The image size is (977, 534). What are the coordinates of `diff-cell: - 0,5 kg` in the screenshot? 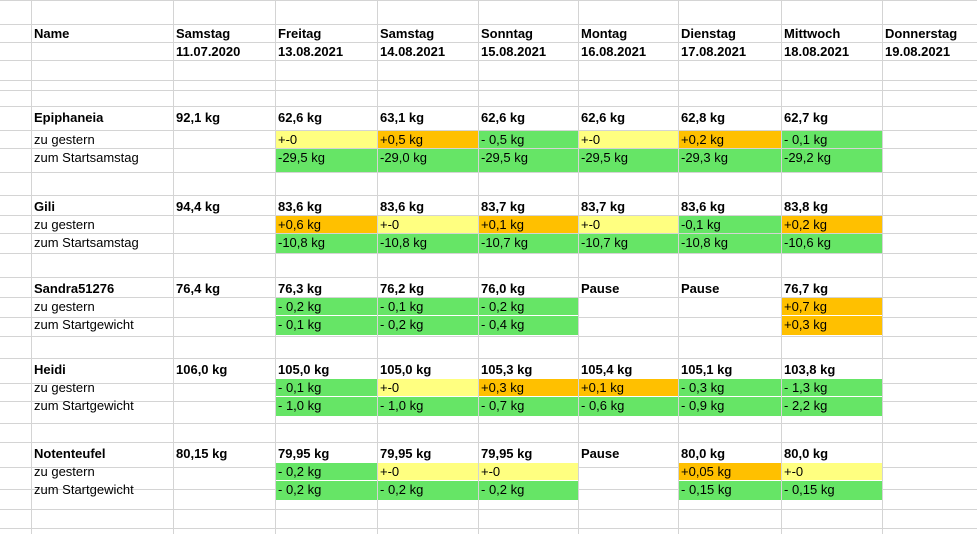 It's located at (503, 139).